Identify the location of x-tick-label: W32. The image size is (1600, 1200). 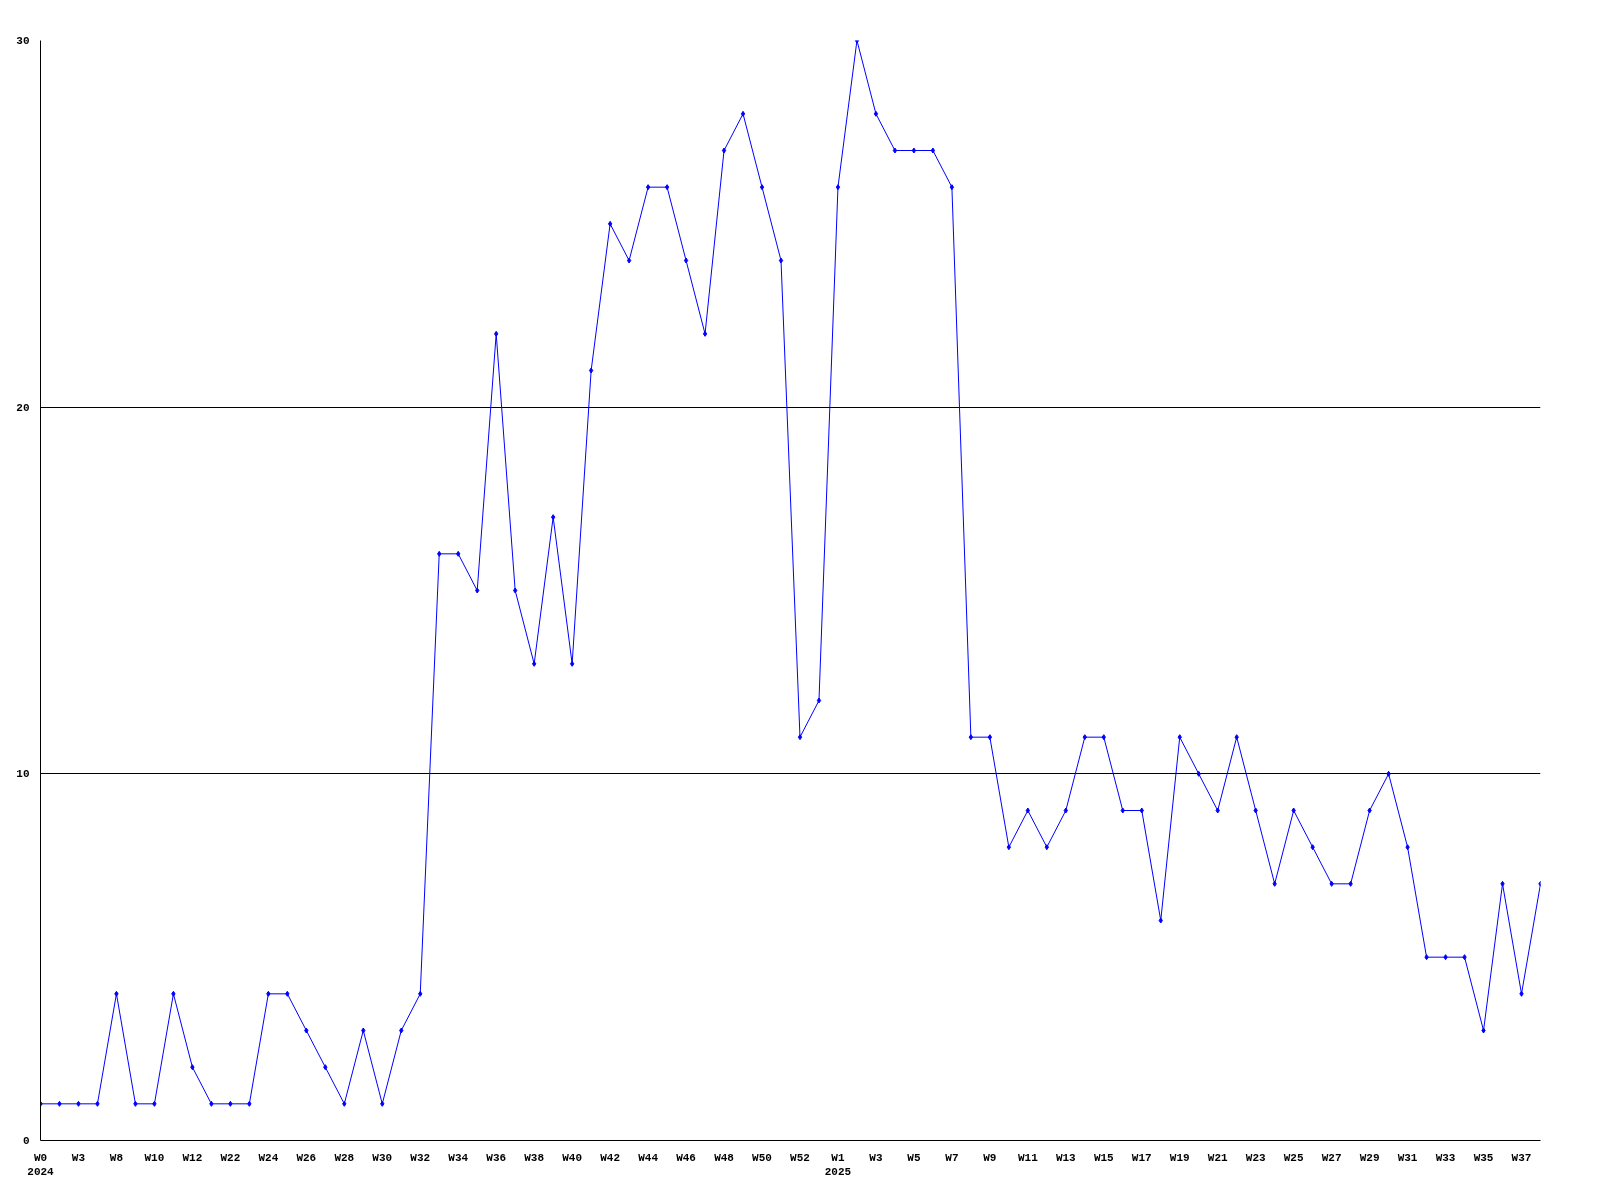
(420, 1157).